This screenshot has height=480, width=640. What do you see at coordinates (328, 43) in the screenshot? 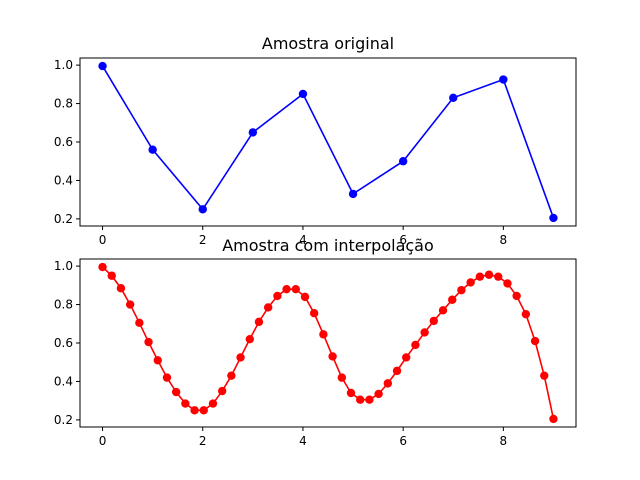
I see `chart-title: Amostra original` at bounding box center [328, 43].